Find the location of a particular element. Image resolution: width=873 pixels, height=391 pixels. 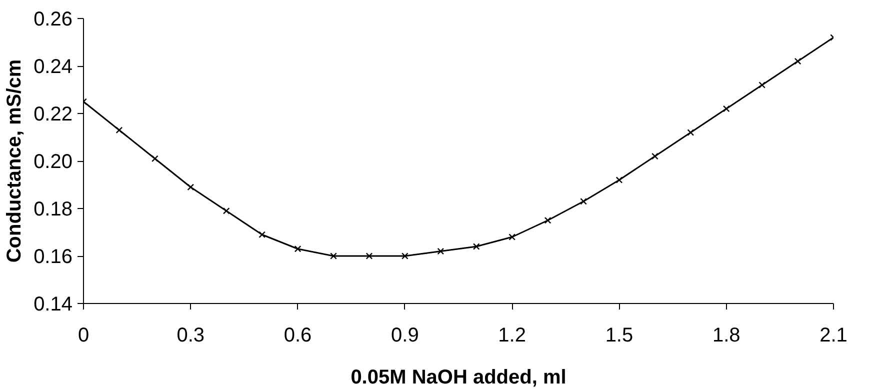

x-tick-label: 0.9 is located at coordinates (405, 335).